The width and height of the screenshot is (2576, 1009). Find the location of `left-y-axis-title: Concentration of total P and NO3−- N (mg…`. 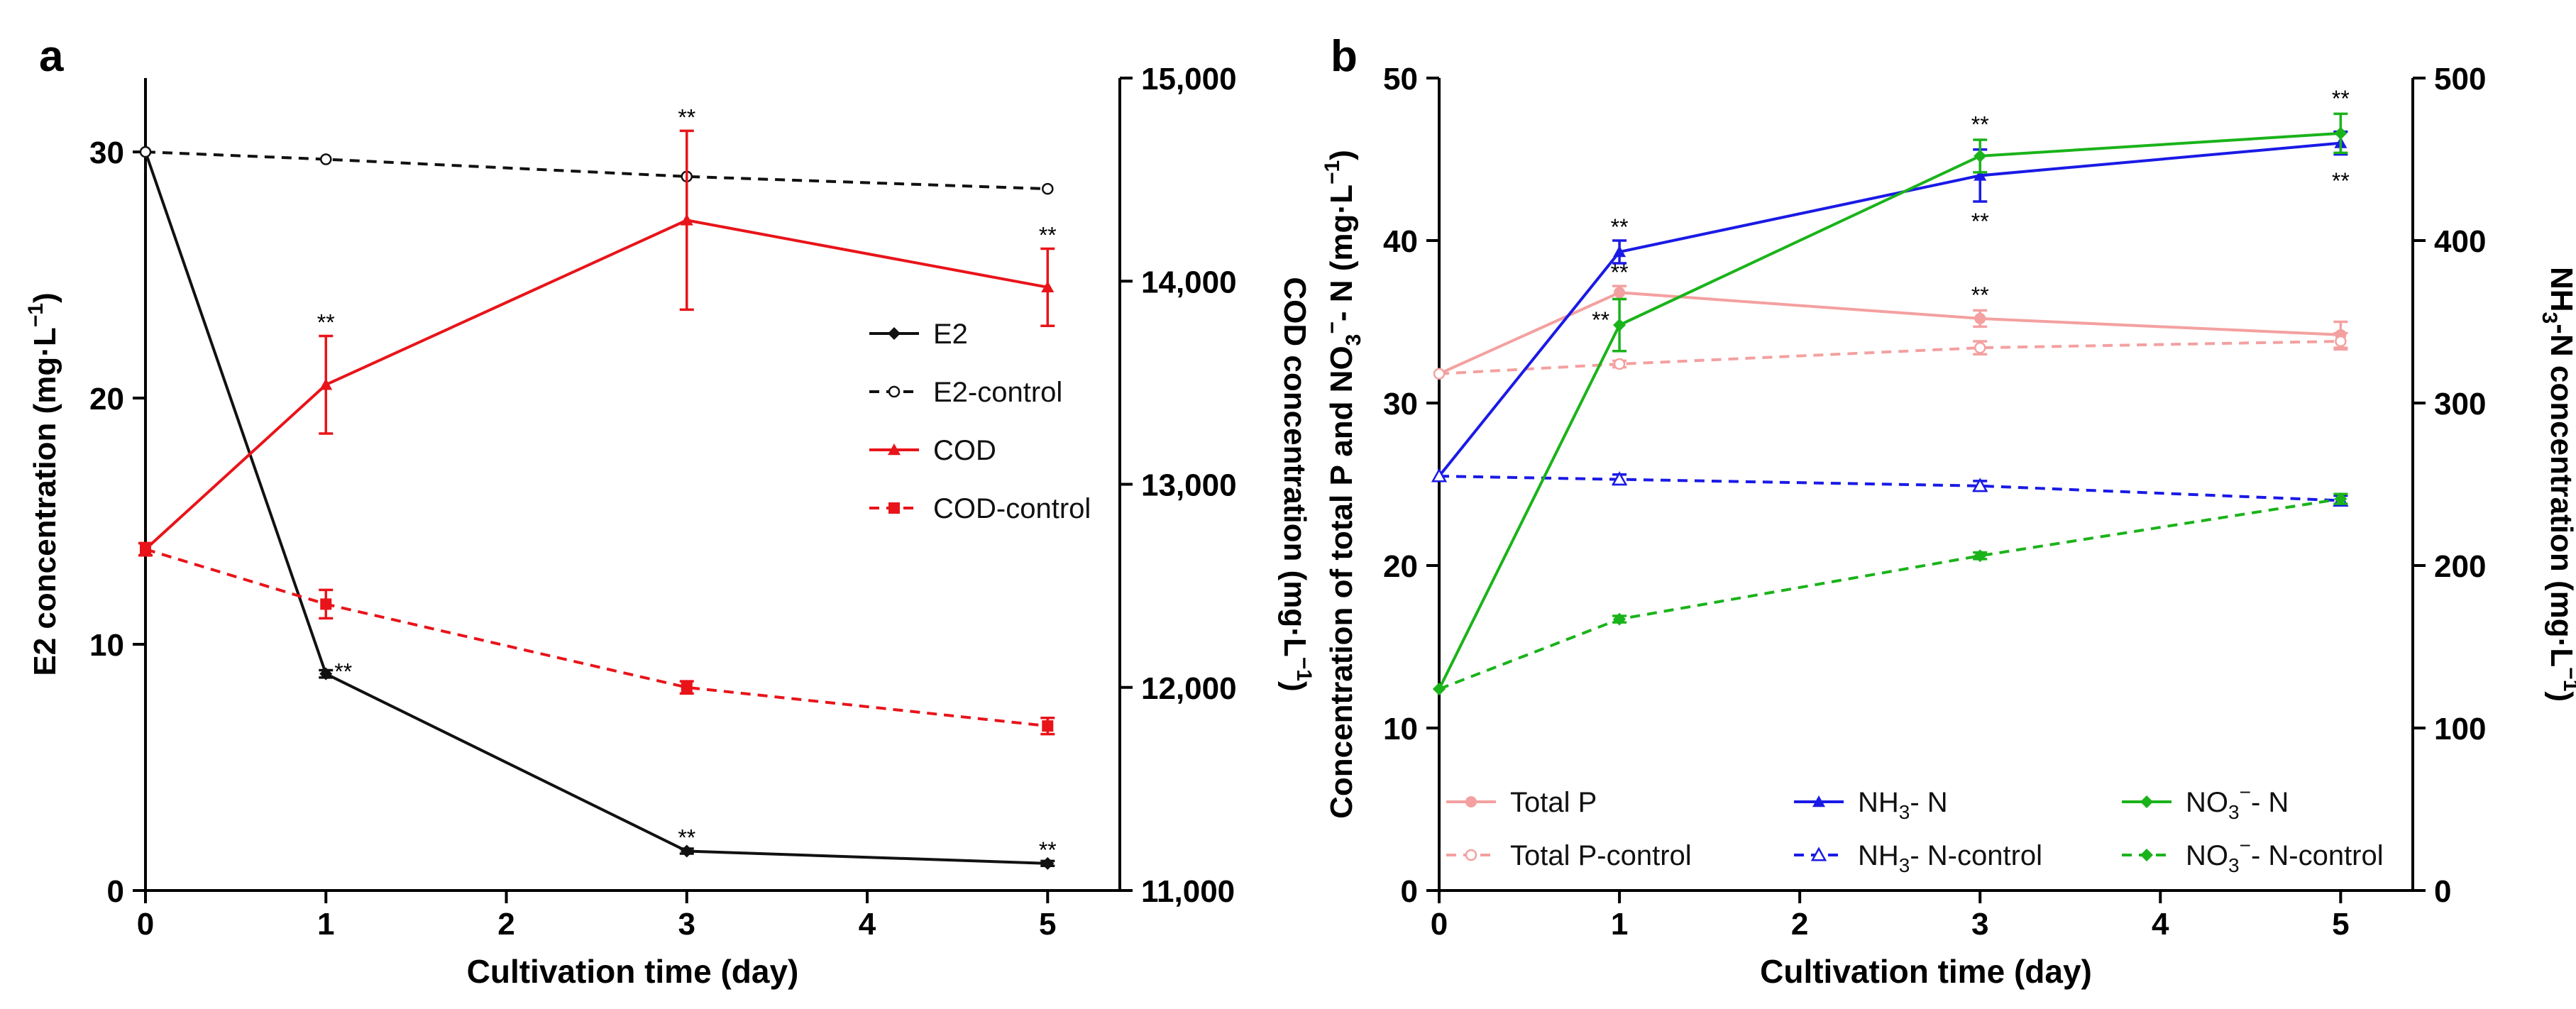

left-y-axis-title: Concentration of total P and NO3−- N (mg… is located at coordinates (1343, 484).